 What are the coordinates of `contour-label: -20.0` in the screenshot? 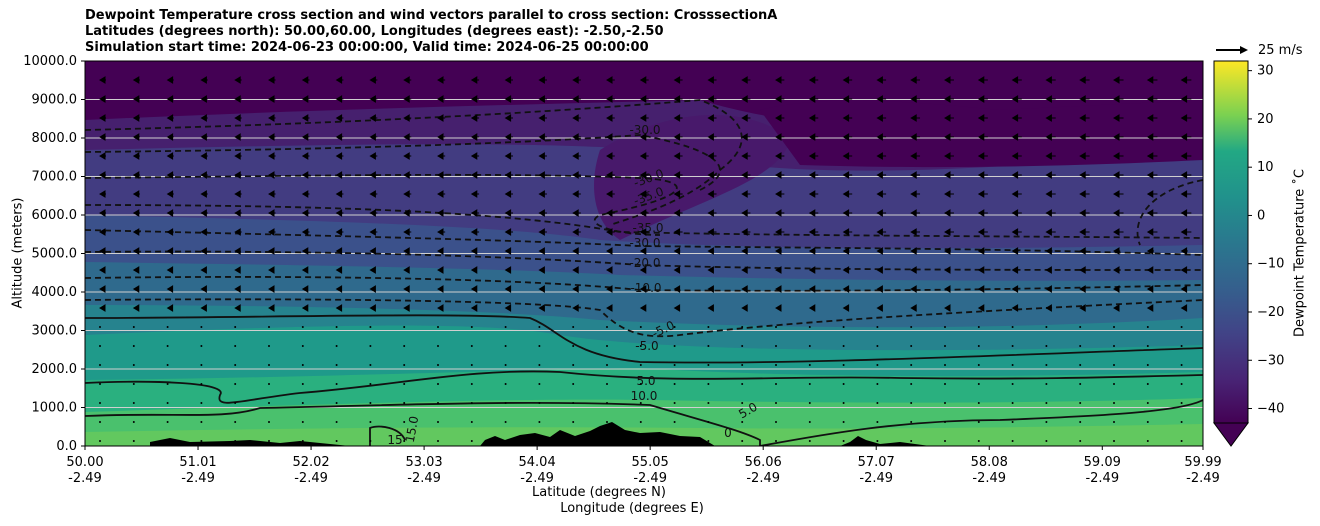 It's located at (644, 263).